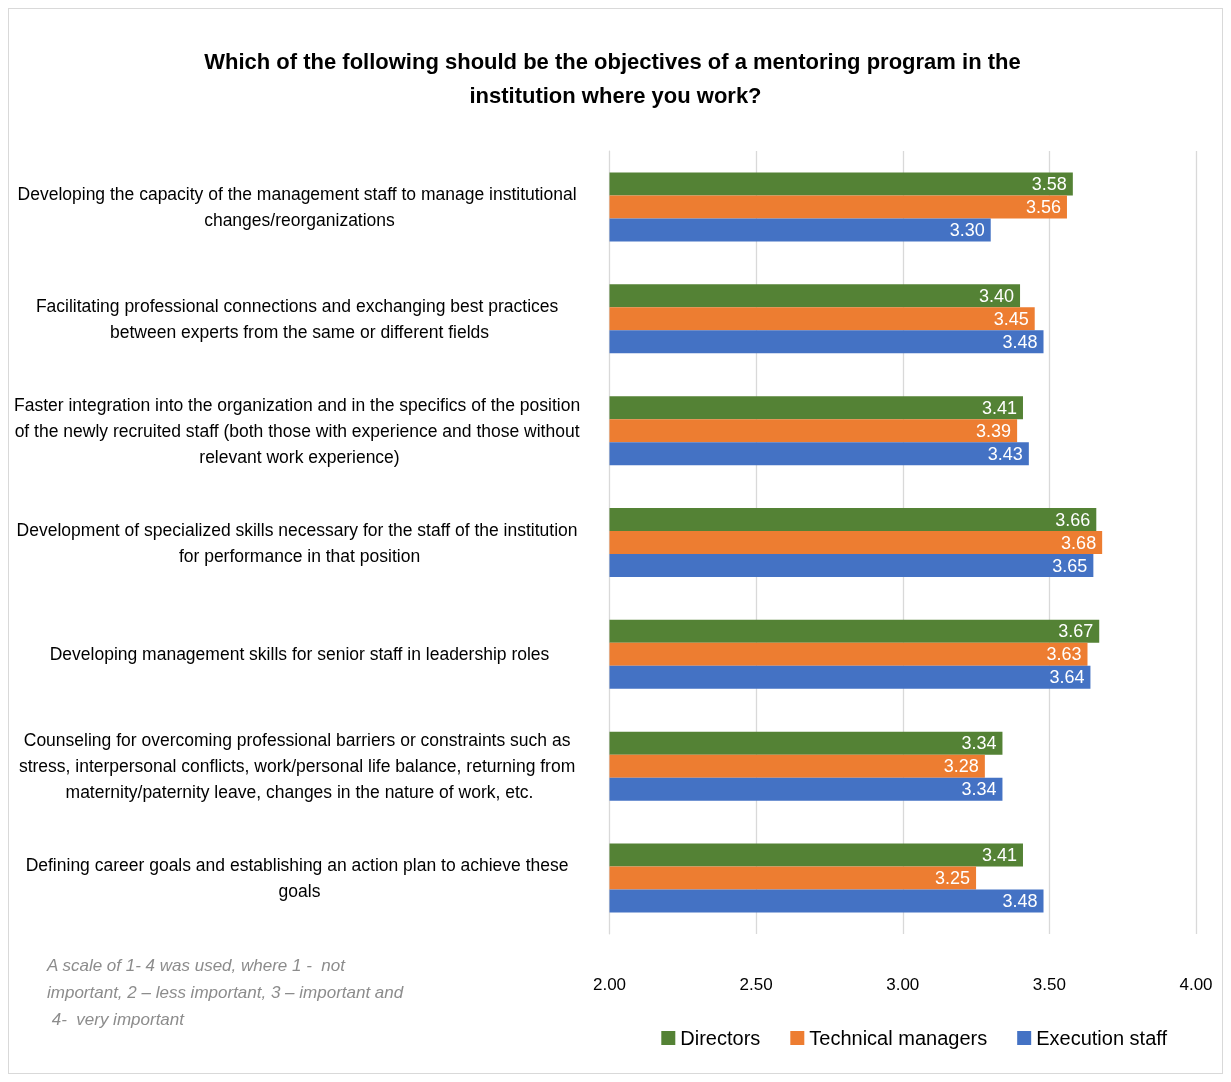 The width and height of the screenshot is (1231, 1082). What do you see at coordinates (225, 992) in the screenshot?
I see `text: A scale of 1- 4 was used, where 1 - not important, 2 – less important, 3 – important and 4- very important` at bounding box center [225, 992].